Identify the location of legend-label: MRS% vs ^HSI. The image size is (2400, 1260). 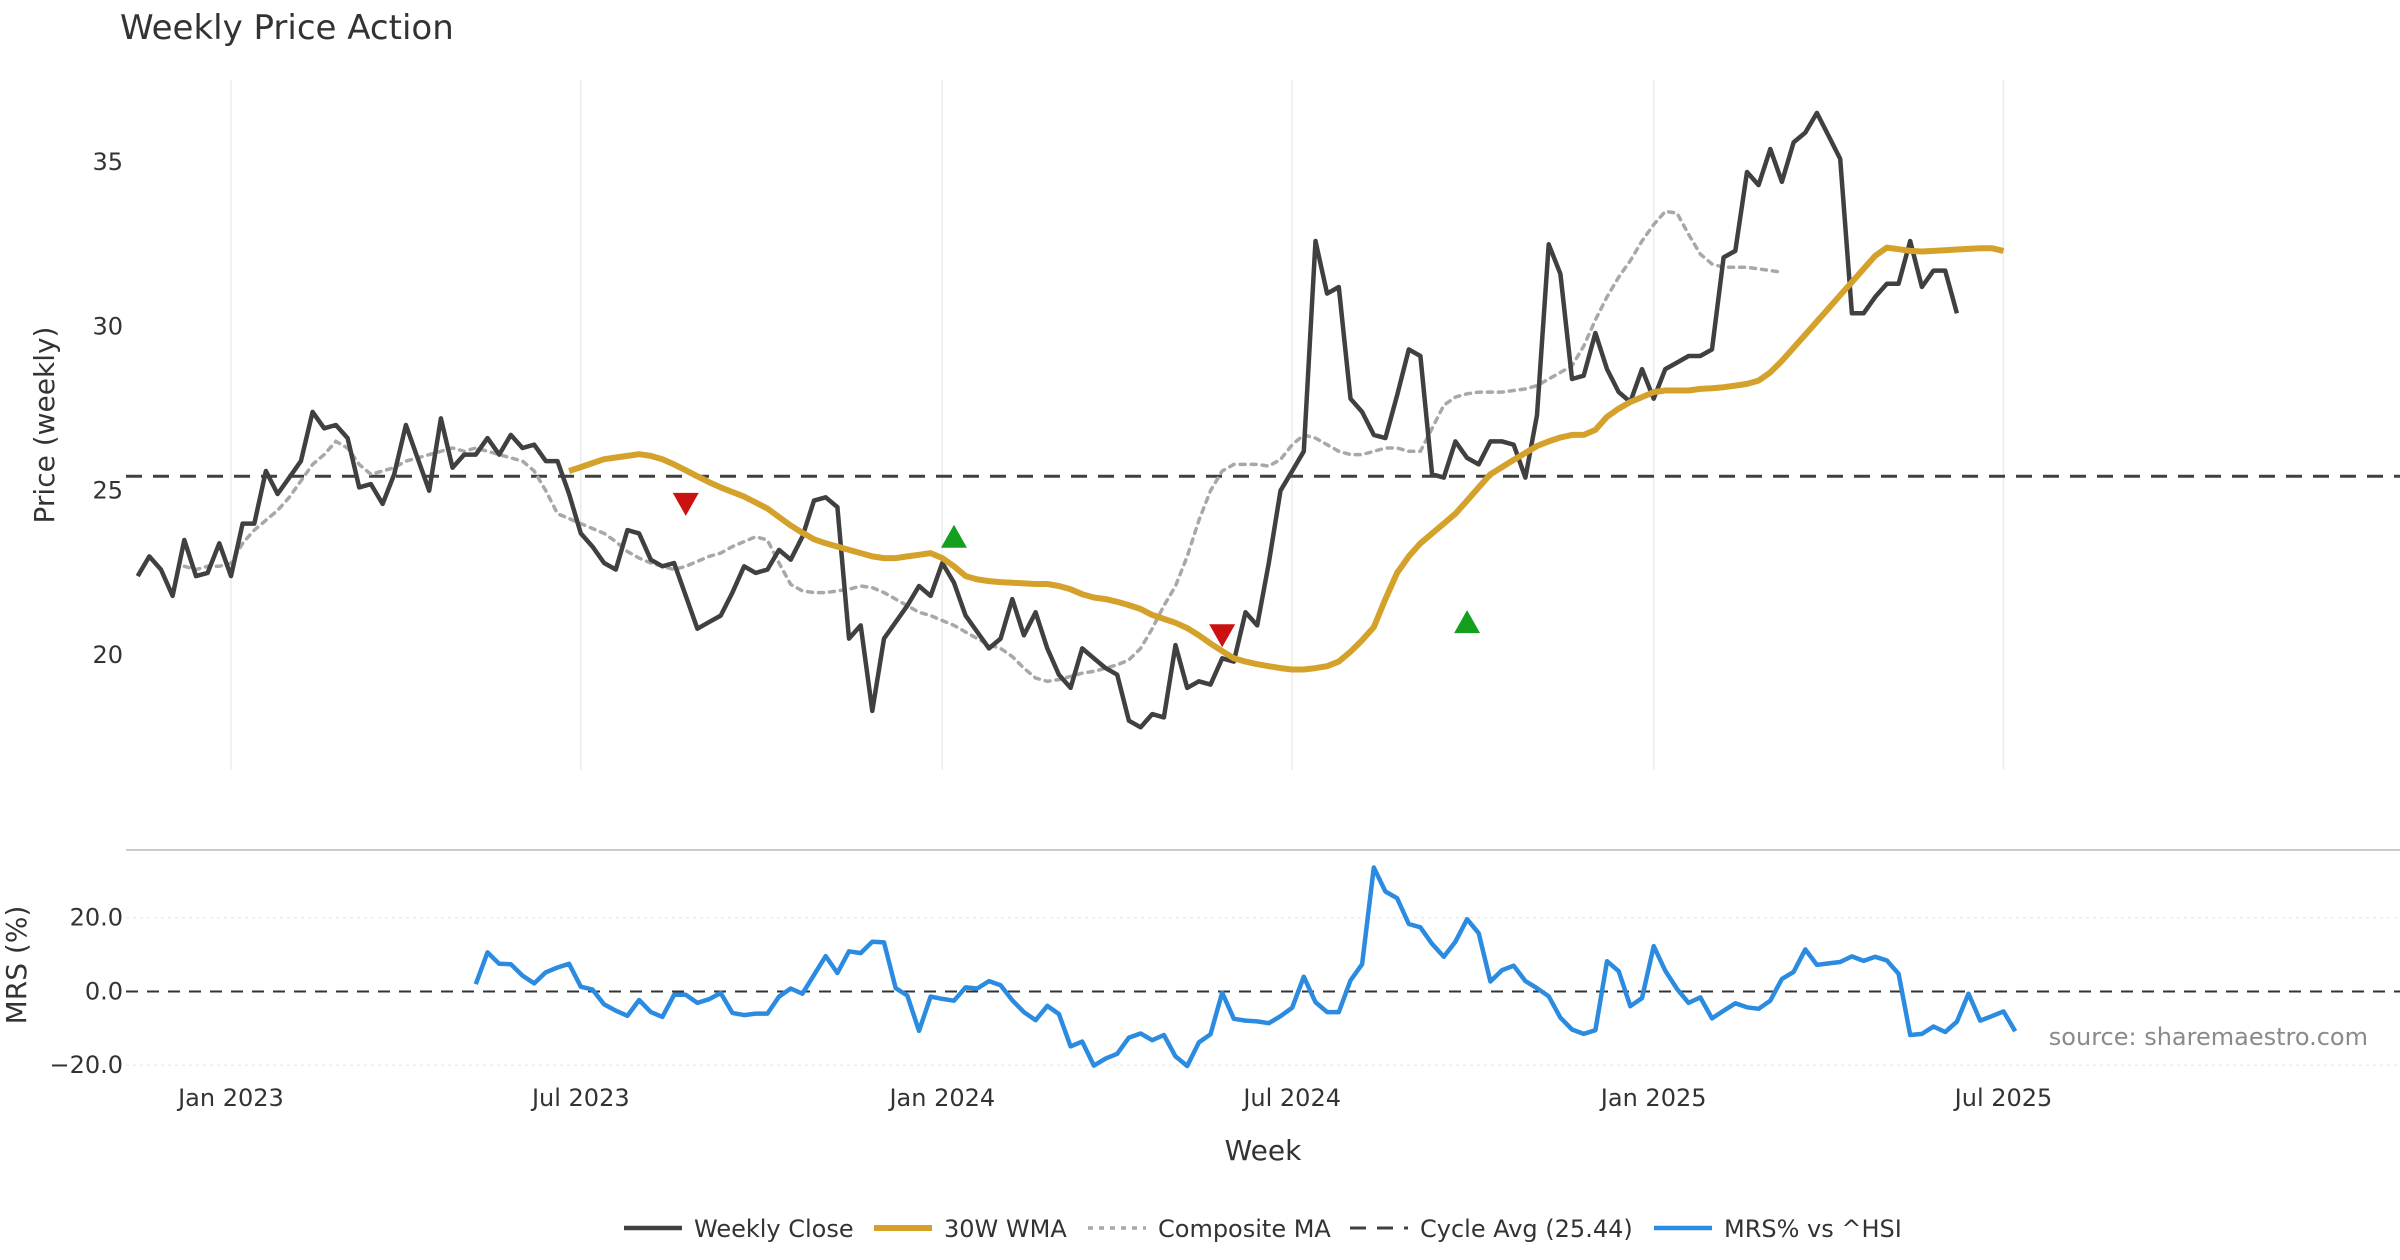
(1813, 1229).